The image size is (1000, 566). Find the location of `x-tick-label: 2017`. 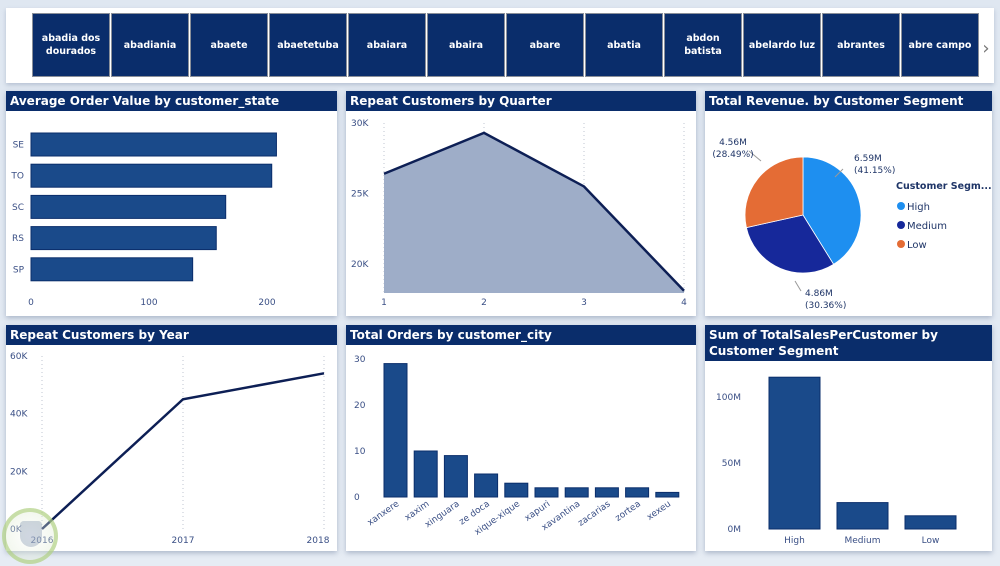

x-tick-label: 2017 is located at coordinates (183, 541).